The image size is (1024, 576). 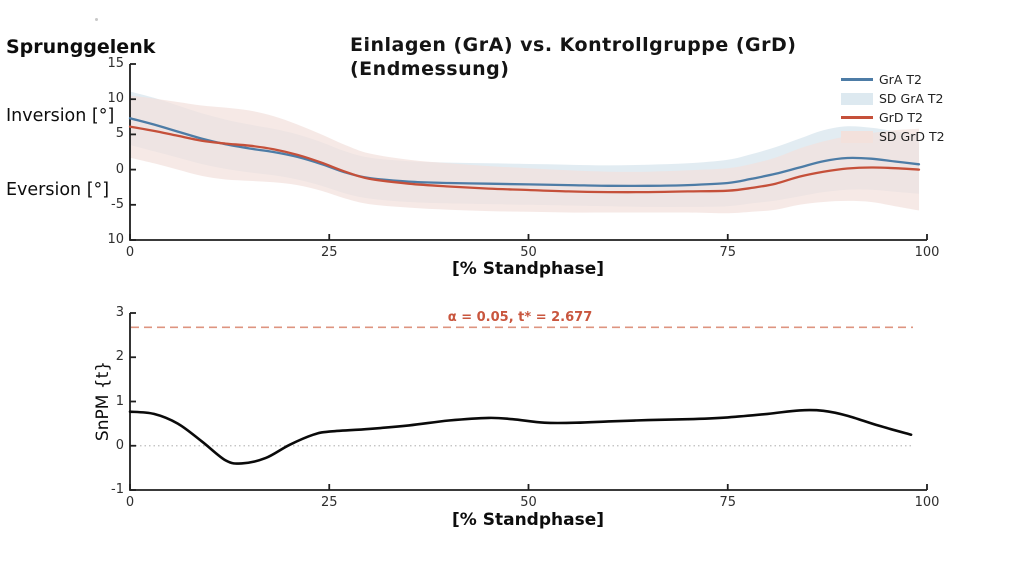 I want to click on bottom-chart-x-tick-label: 0, so click(x=130, y=502).